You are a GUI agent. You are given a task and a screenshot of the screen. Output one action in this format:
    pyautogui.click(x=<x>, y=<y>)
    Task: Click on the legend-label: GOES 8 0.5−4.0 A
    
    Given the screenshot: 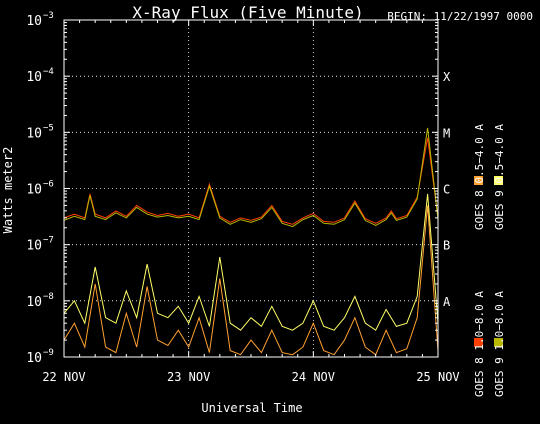 What is the action you would take?
    pyautogui.click(x=479, y=177)
    